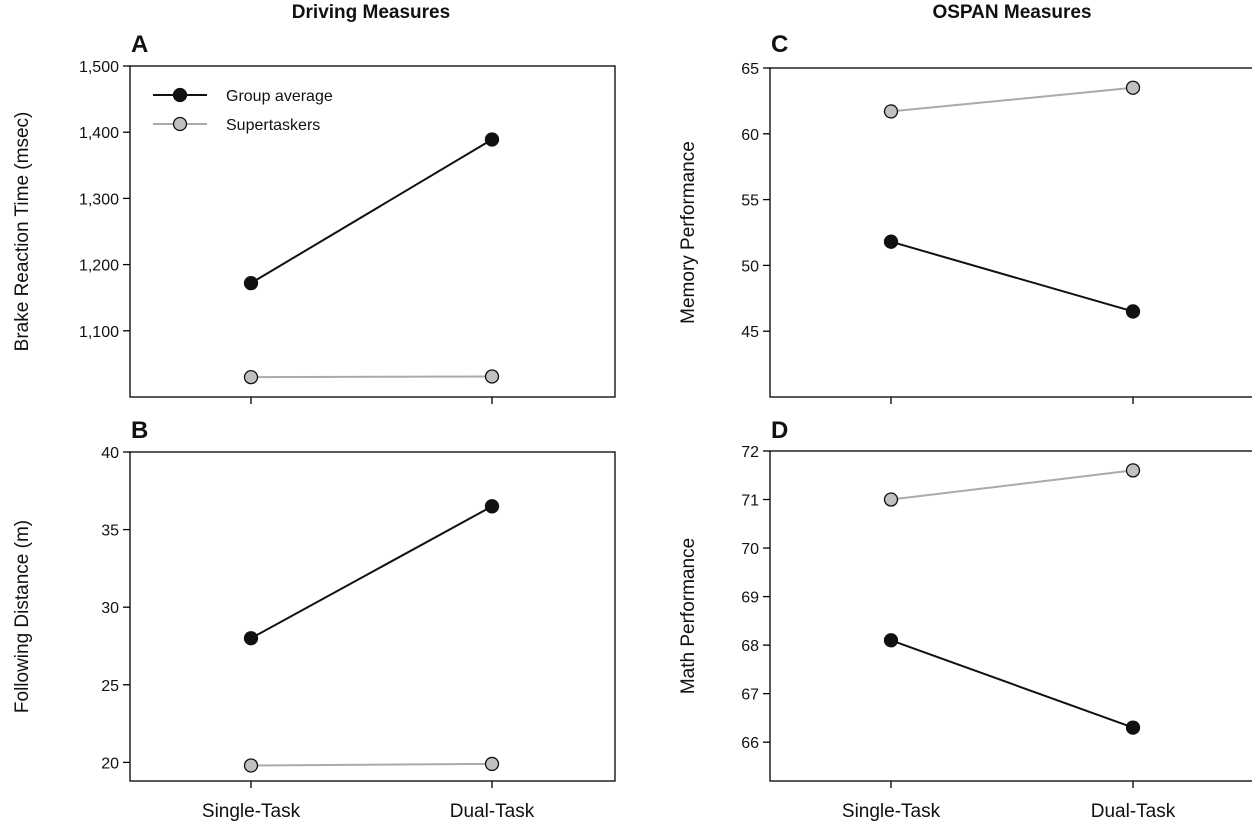  What do you see at coordinates (750, 598) in the screenshot?
I see `y-tick-label: 69` at bounding box center [750, 598].